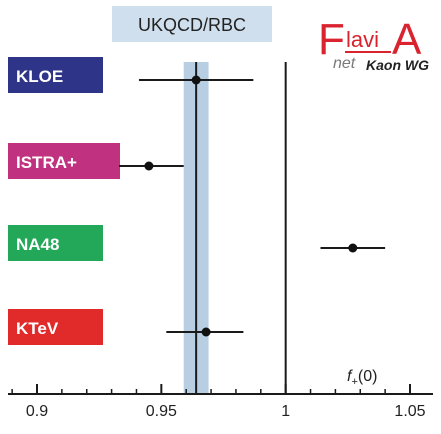  I want to click on svg-text: F, so click(331, 39).